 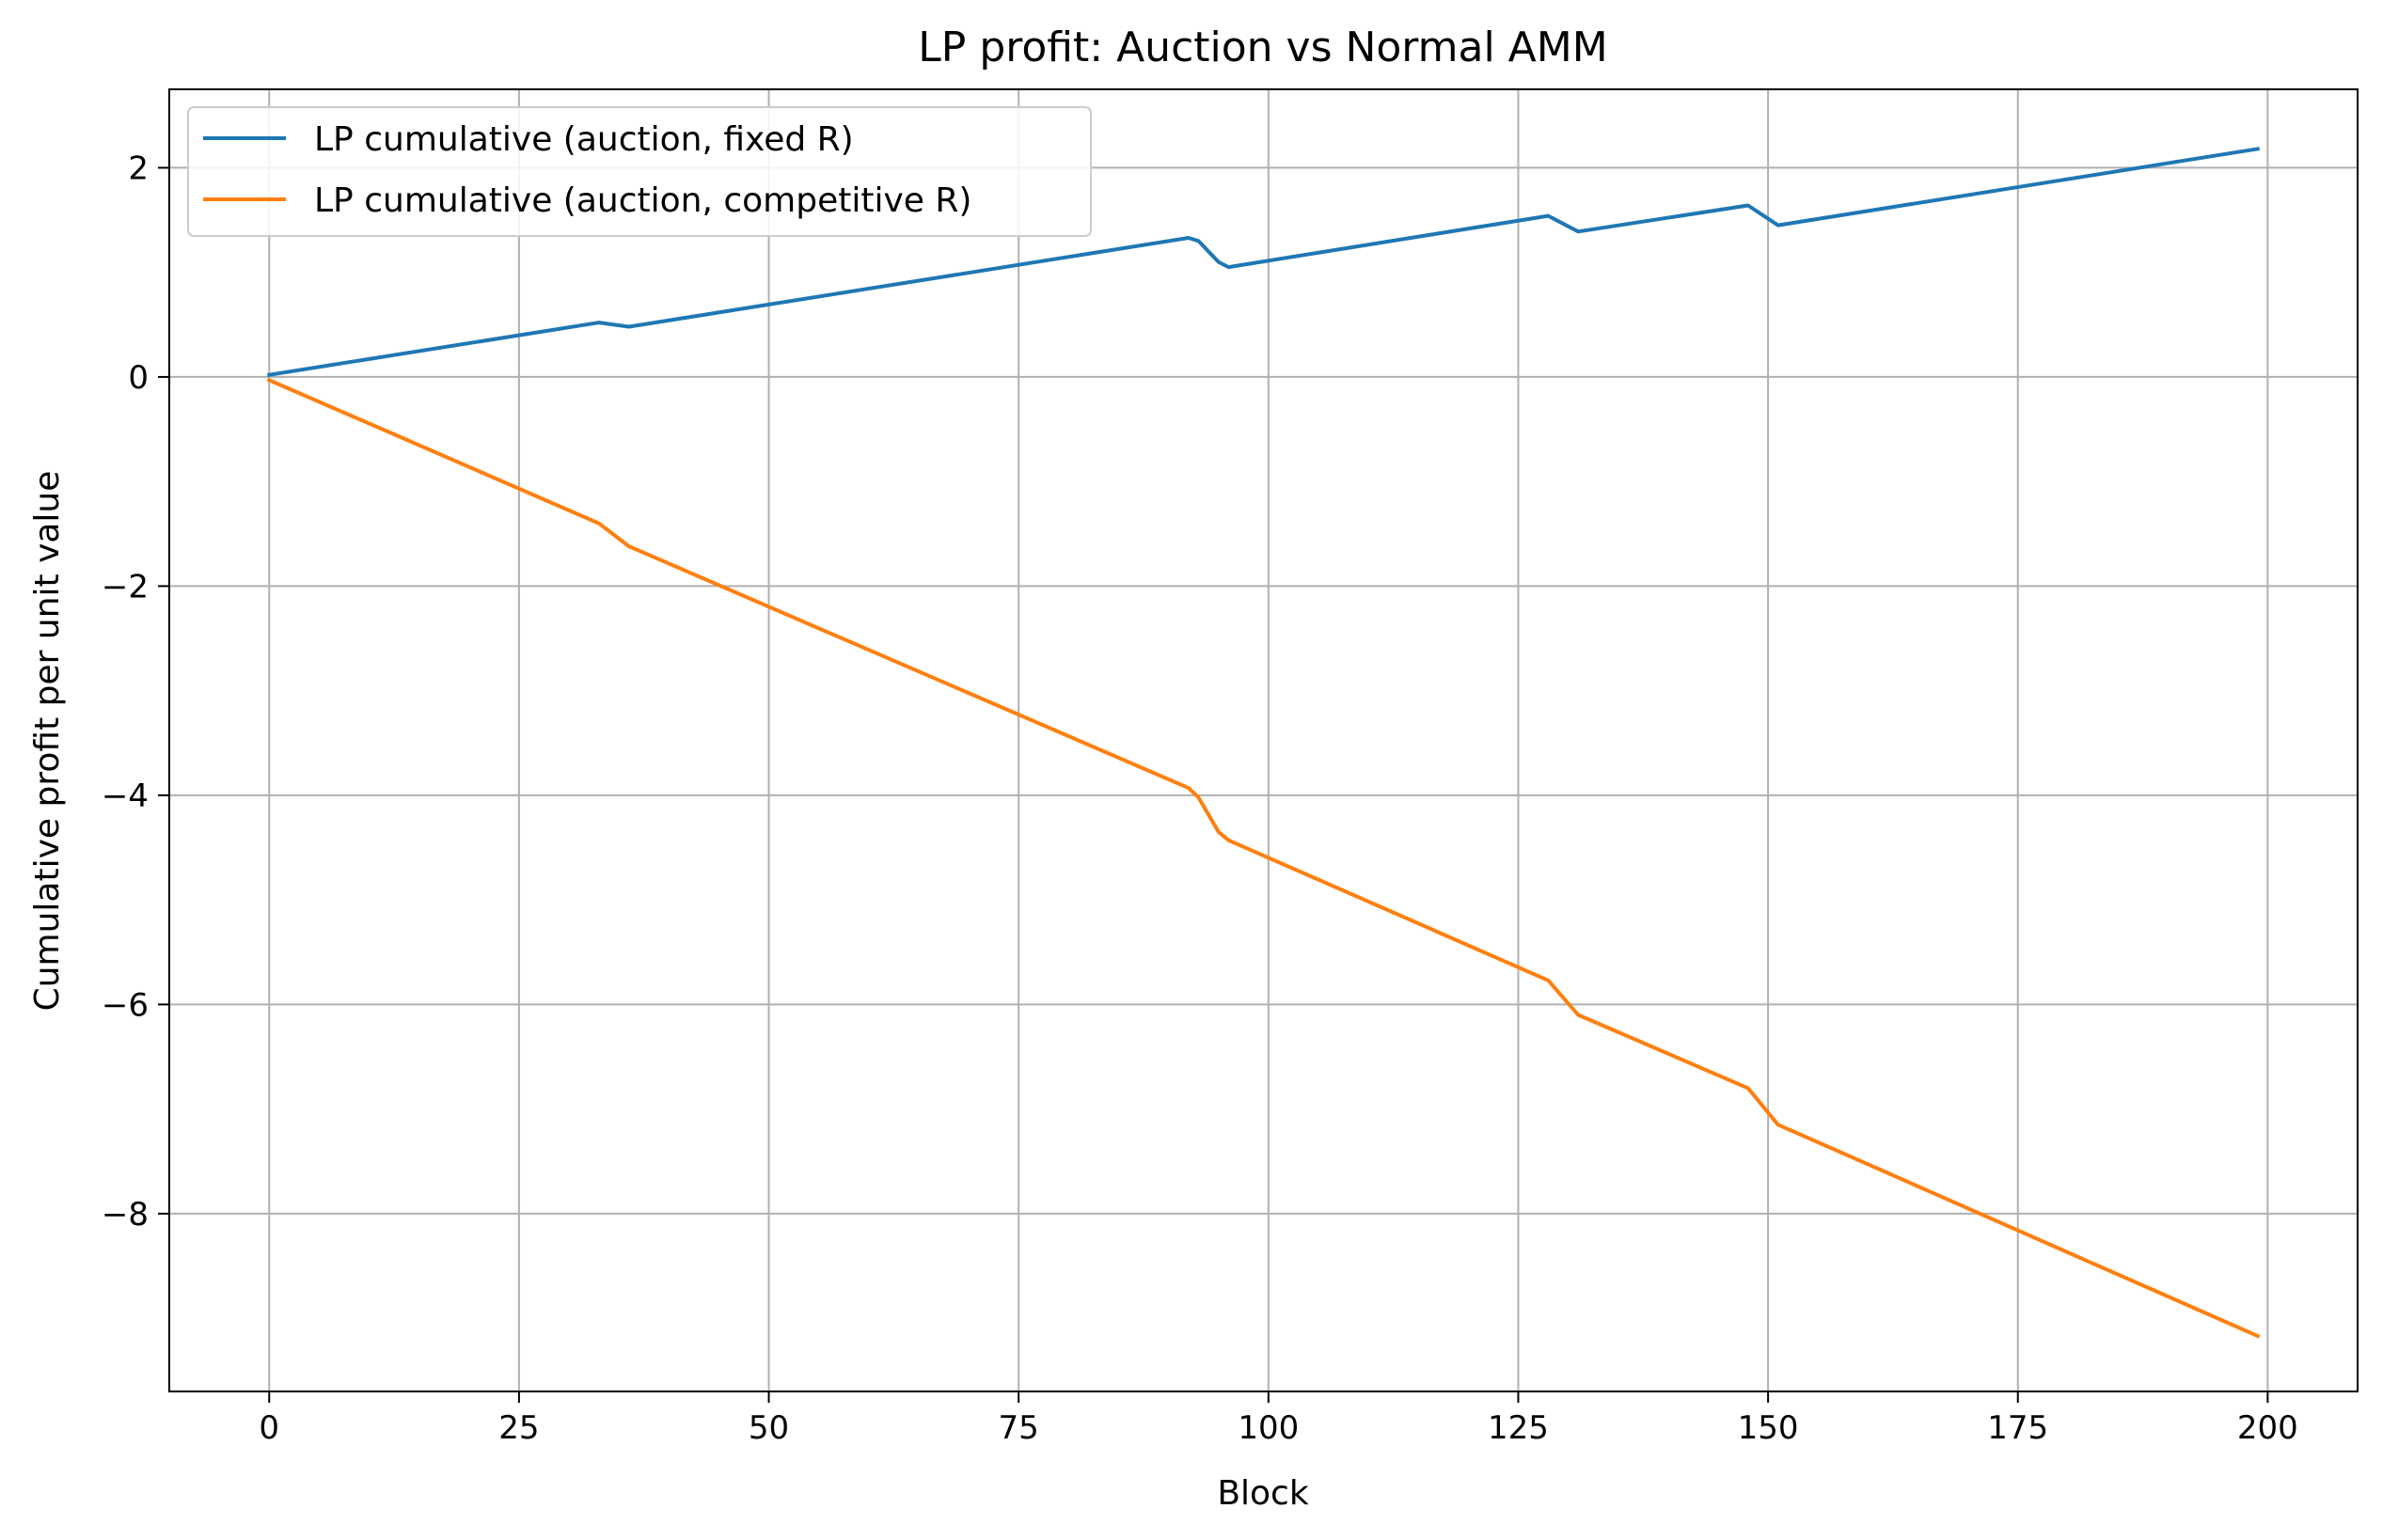 What do you see at coordinates (642, 201) in the screenshot?
I see `legend-label-competitive: LP cumulative (auction, competitive R)` at bounding box center [642, 201].